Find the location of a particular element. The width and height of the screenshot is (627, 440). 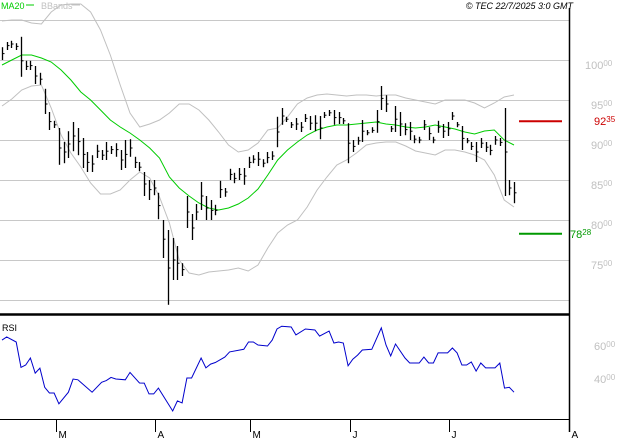

price-tick-label: 9500 is located at coordinates (602, 105).